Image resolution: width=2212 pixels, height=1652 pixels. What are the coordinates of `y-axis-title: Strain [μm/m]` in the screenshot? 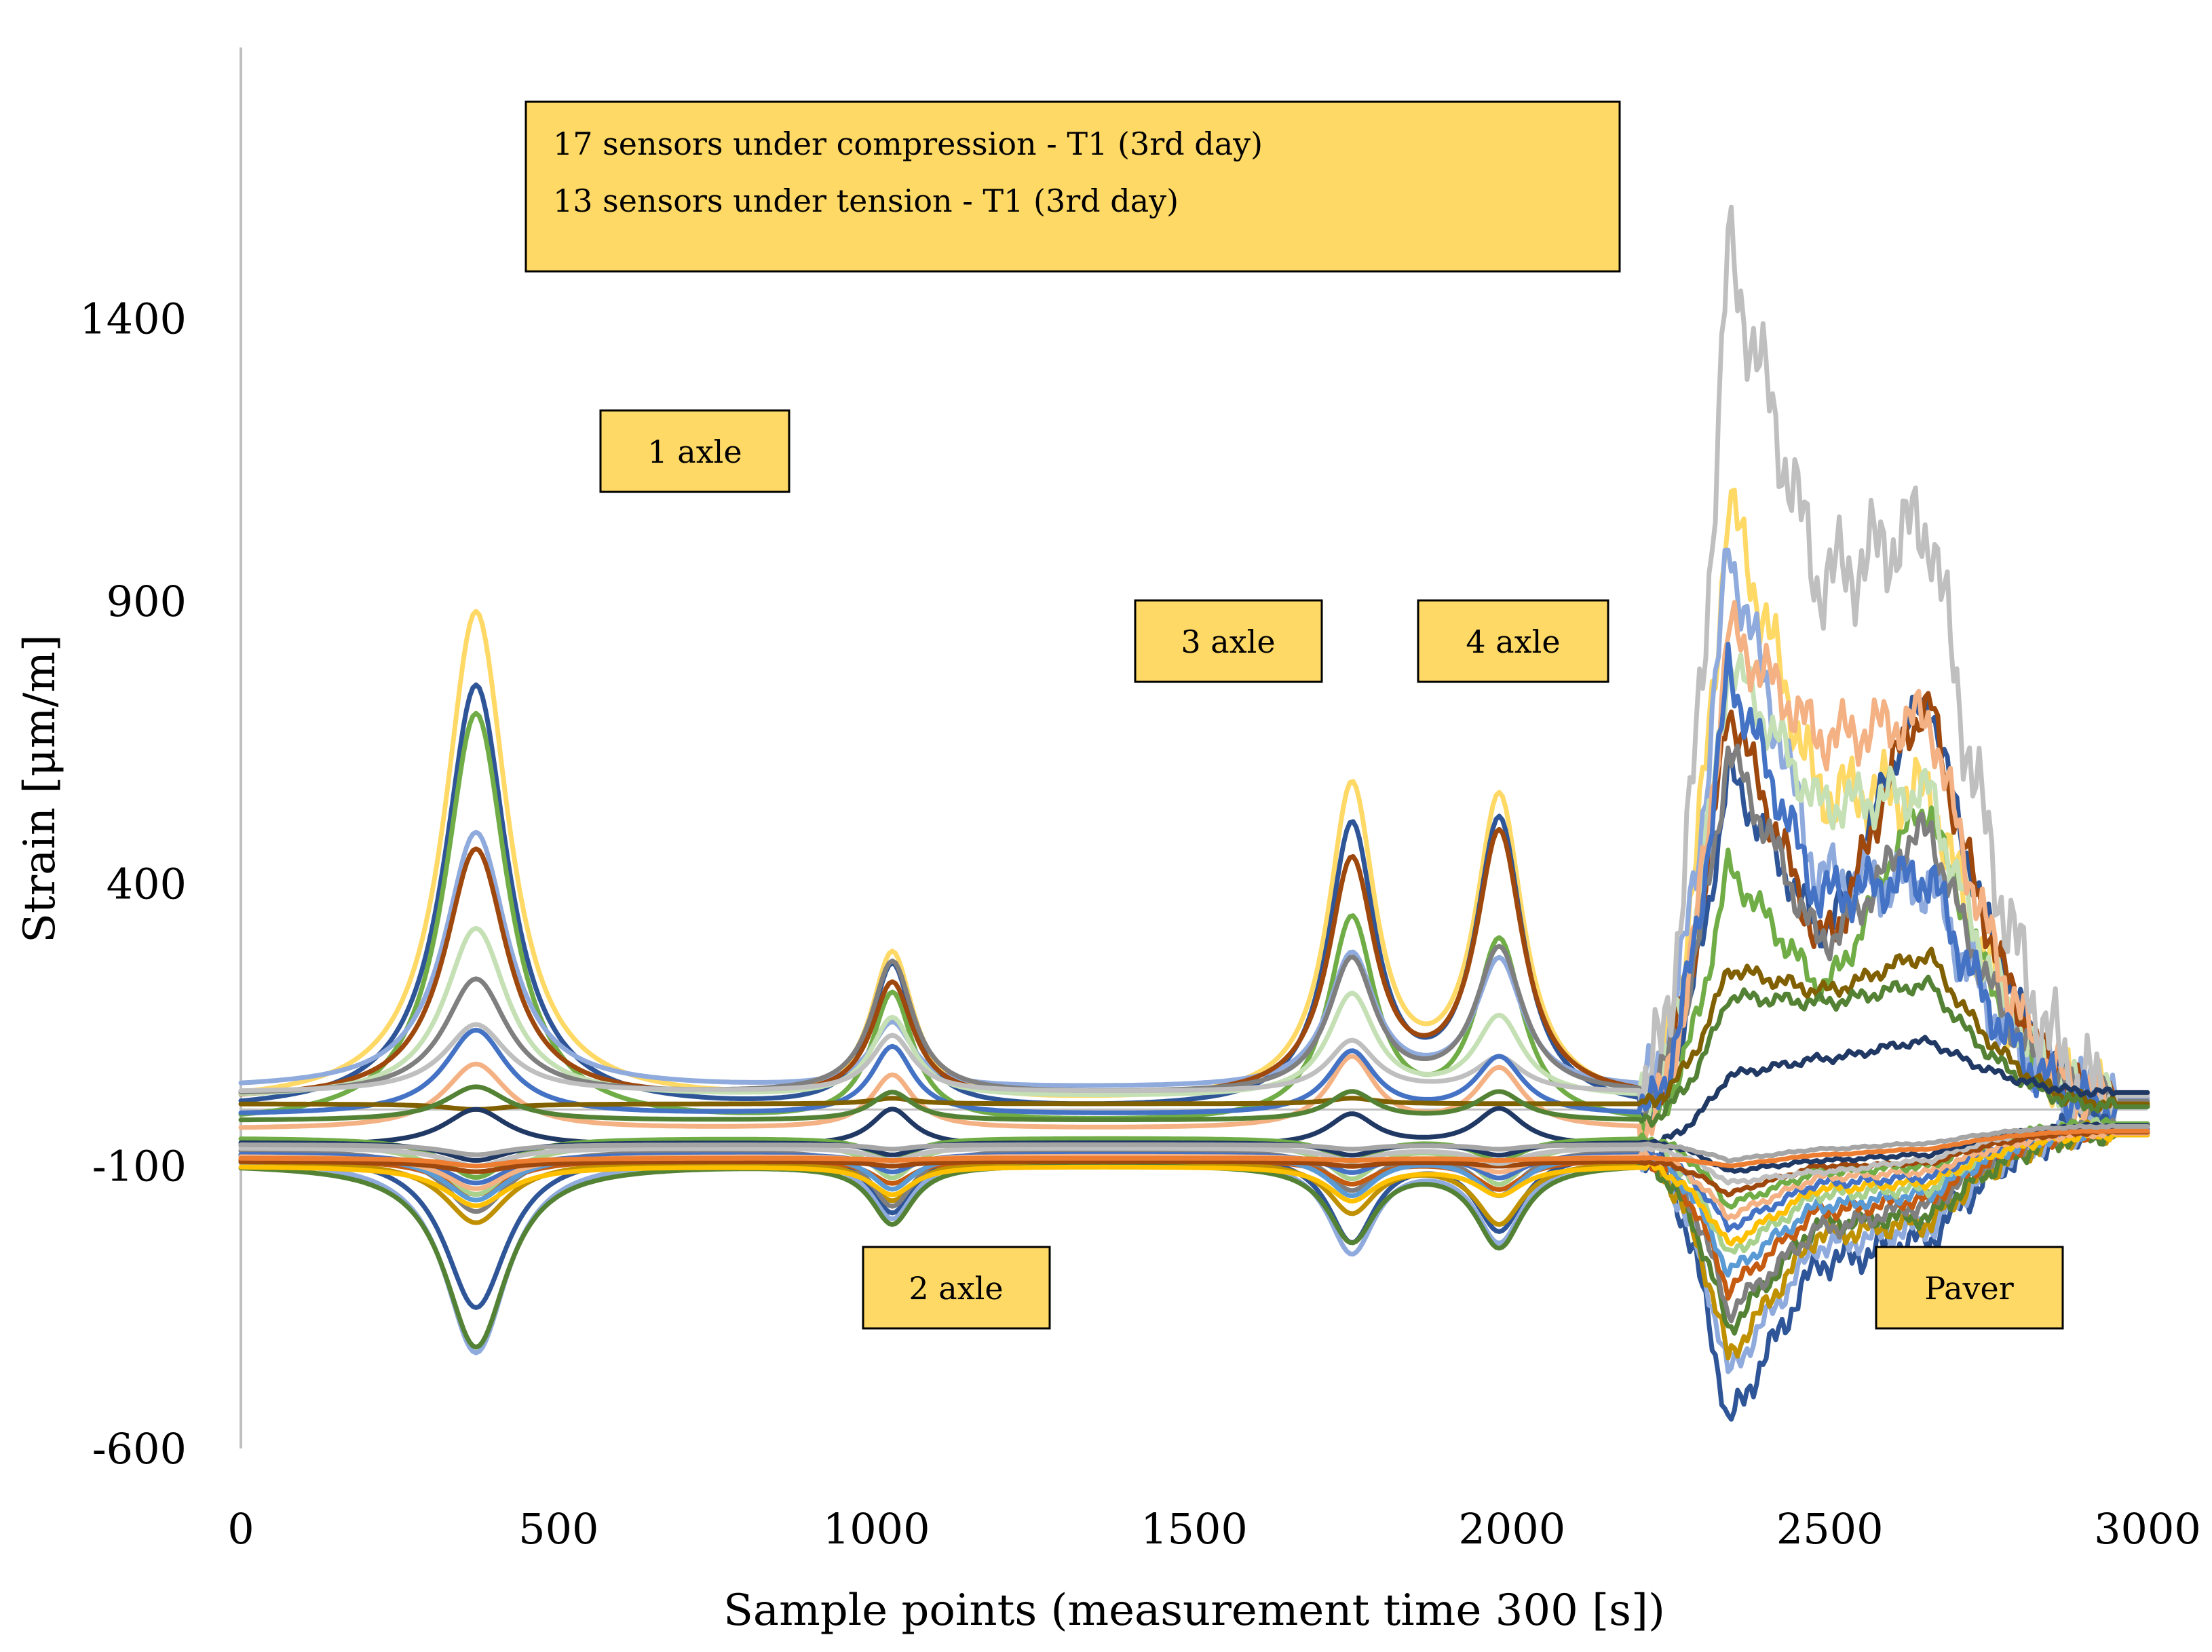 It's located at (40, 789).